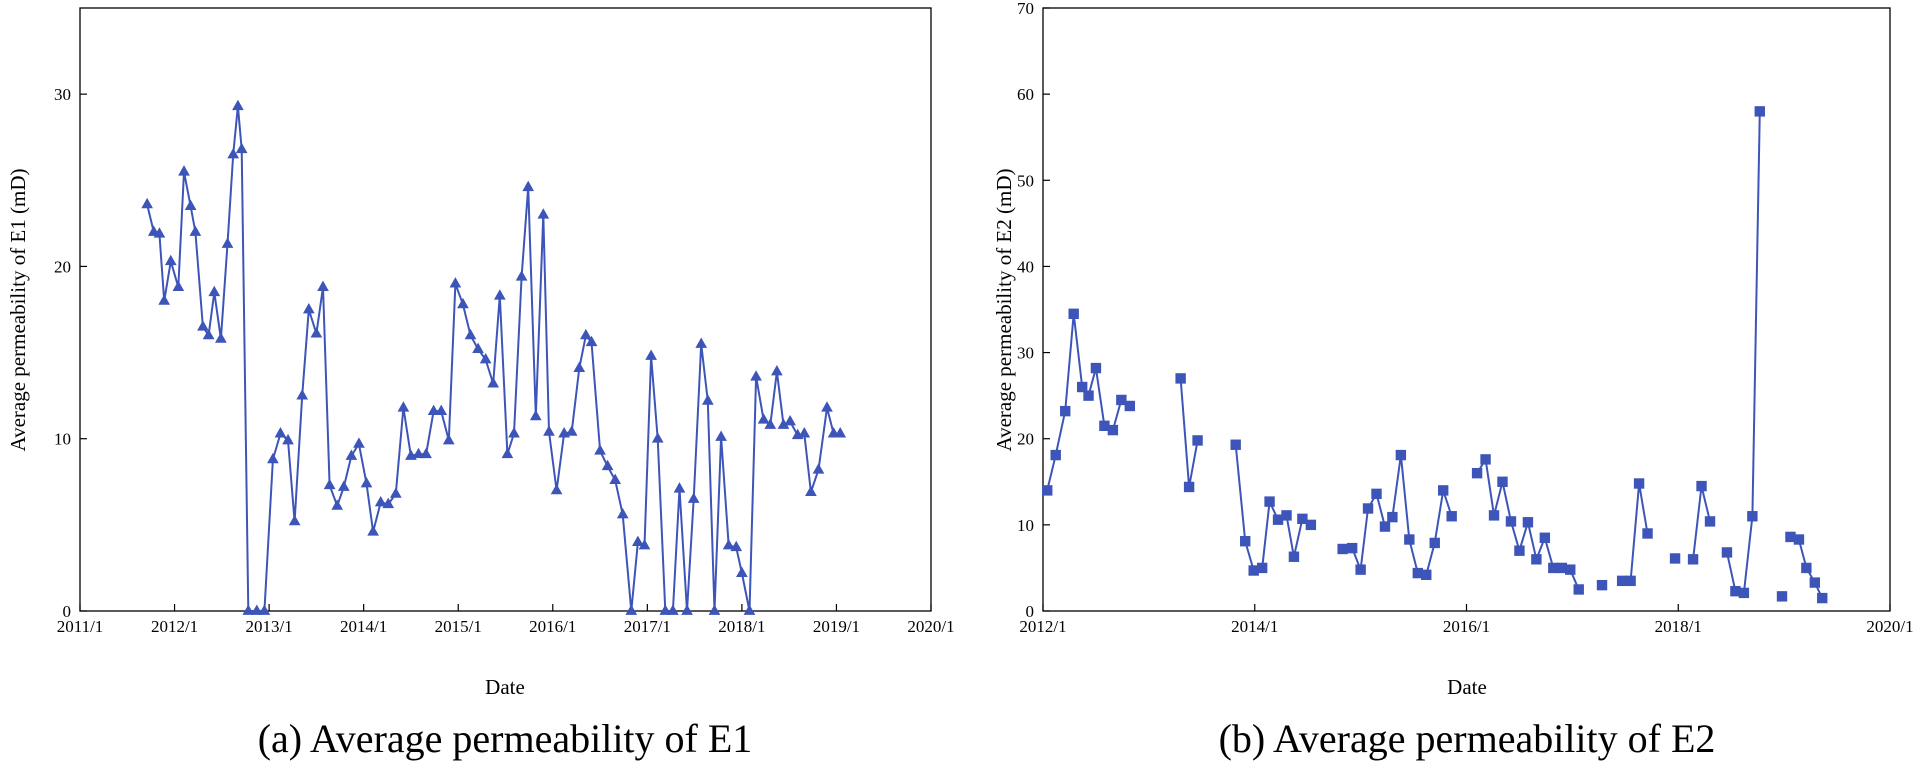  Describe the element at coordinates (1025, 525) in the screenshot. I see `chart-b-y-tick-label: 10` at that location.